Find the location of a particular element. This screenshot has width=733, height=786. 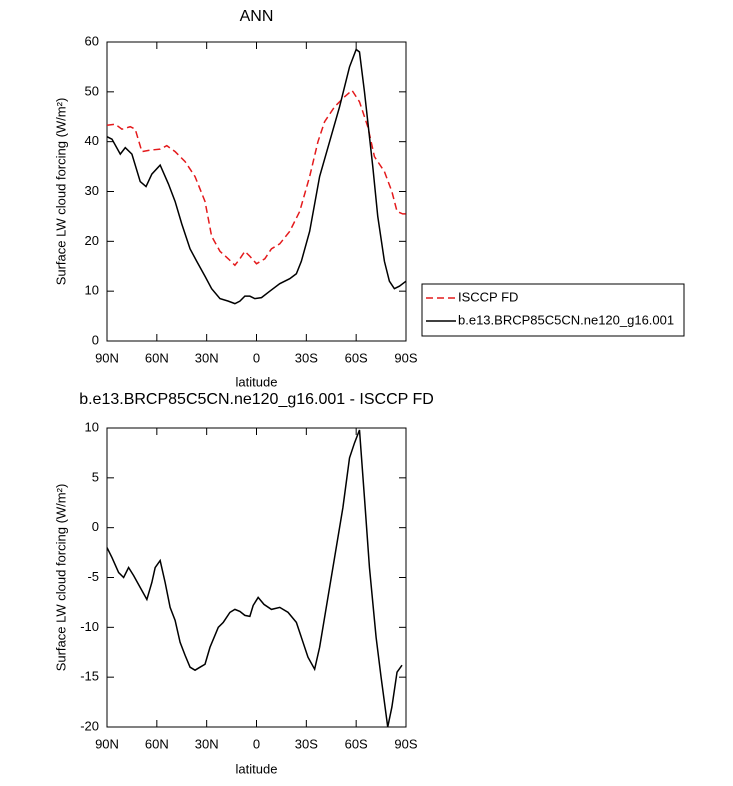

chart-title: ANN is located at coordinates (257, 16).